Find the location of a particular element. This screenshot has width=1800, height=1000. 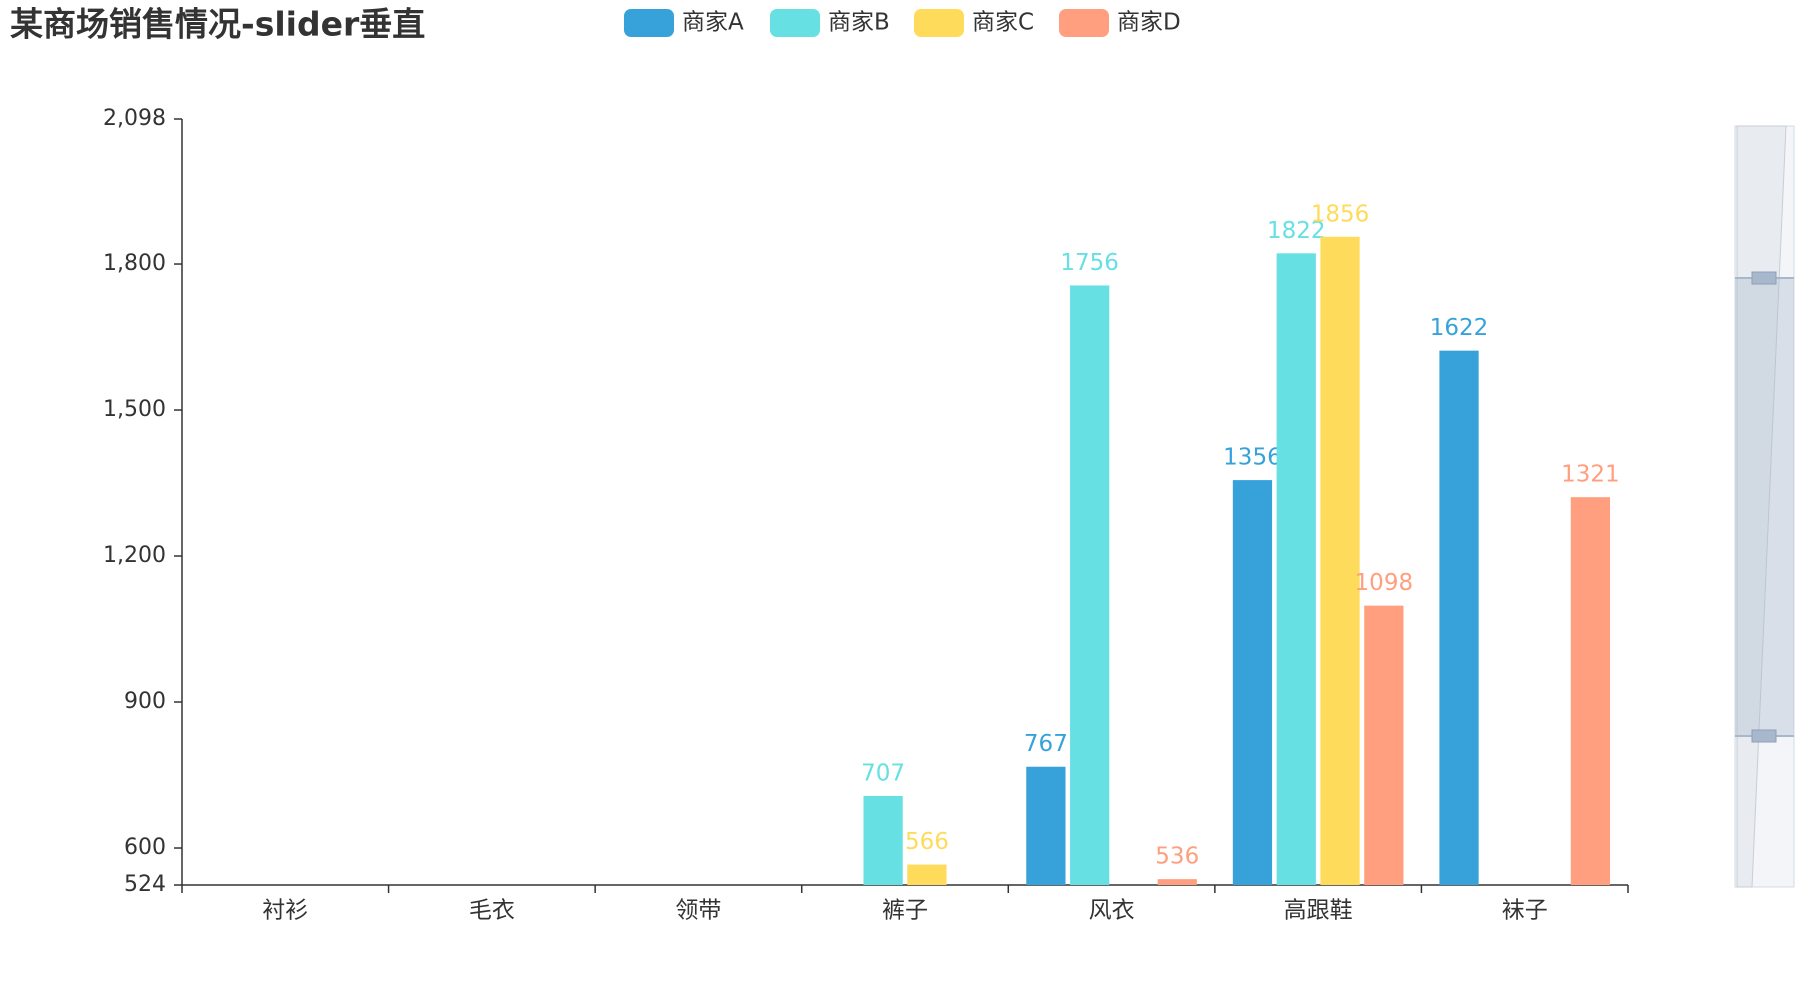

y-tick-label: 2,098 is located at coordinates (134, 118).